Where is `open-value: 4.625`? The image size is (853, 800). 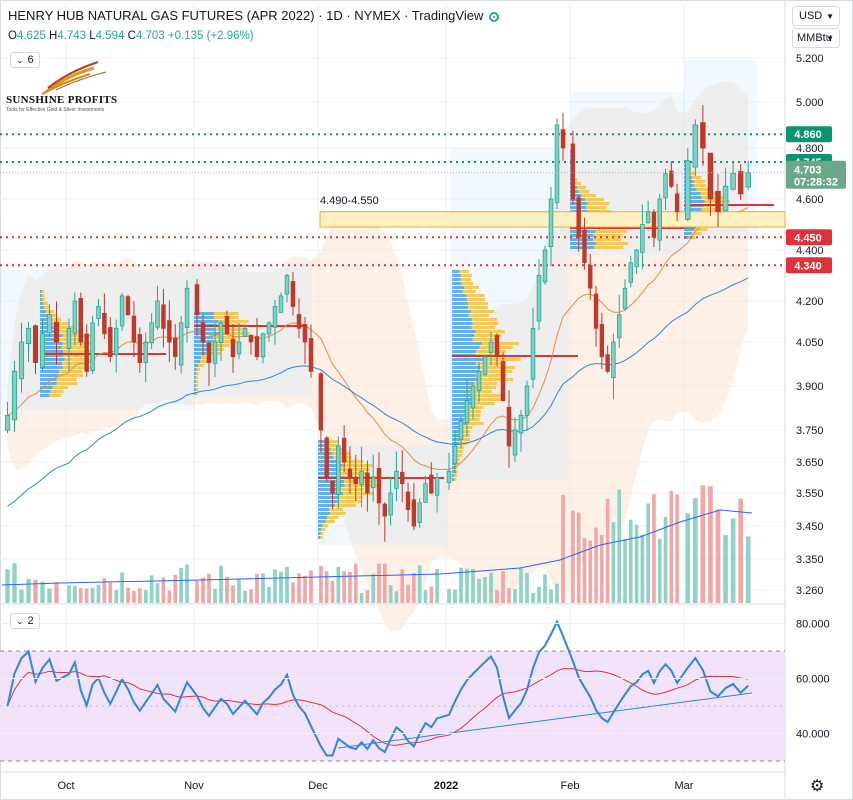 open-value: 4.625 is located at coordinates (31, 36).